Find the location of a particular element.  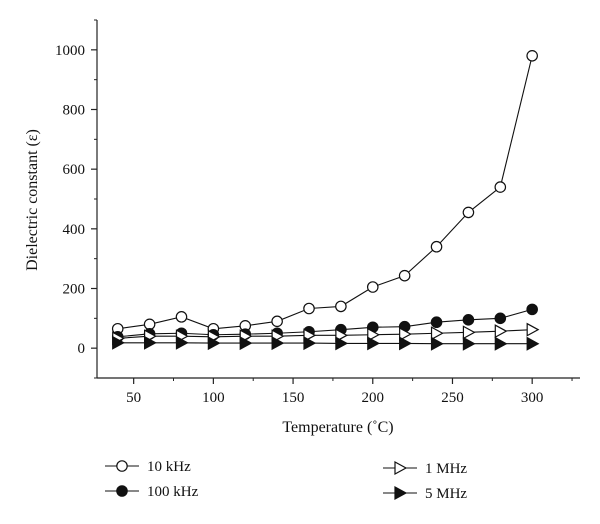

legend-entry: 100 kHz is located at coordinates (152, 492).